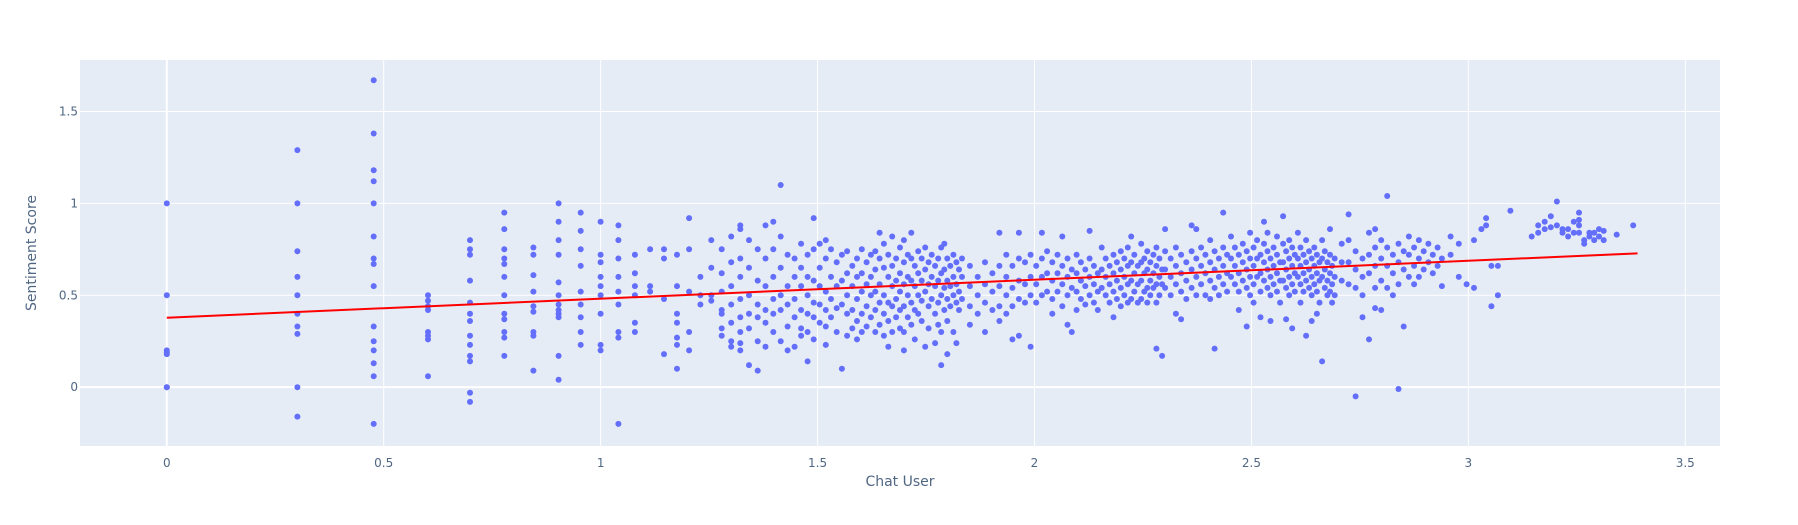 The image size is (1798, 525). Describe the element at coordinates (902, 285) in the screenshot. I see `trendline` at that location.